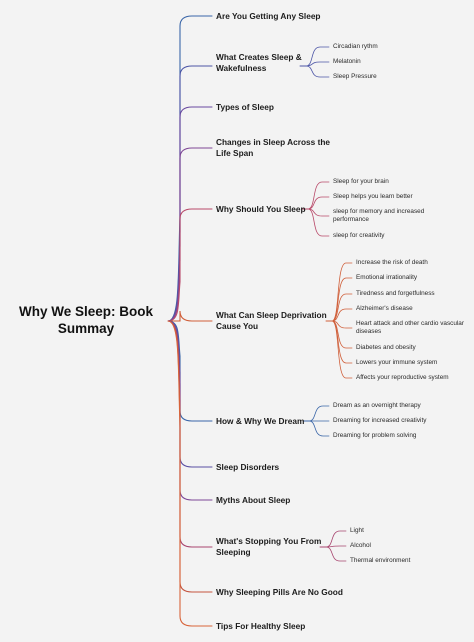 This screenshot has width=474, height=642. Describe the element at coordinates (357, 530) in the screenshot. I see `leaf-light: Light` at that location.